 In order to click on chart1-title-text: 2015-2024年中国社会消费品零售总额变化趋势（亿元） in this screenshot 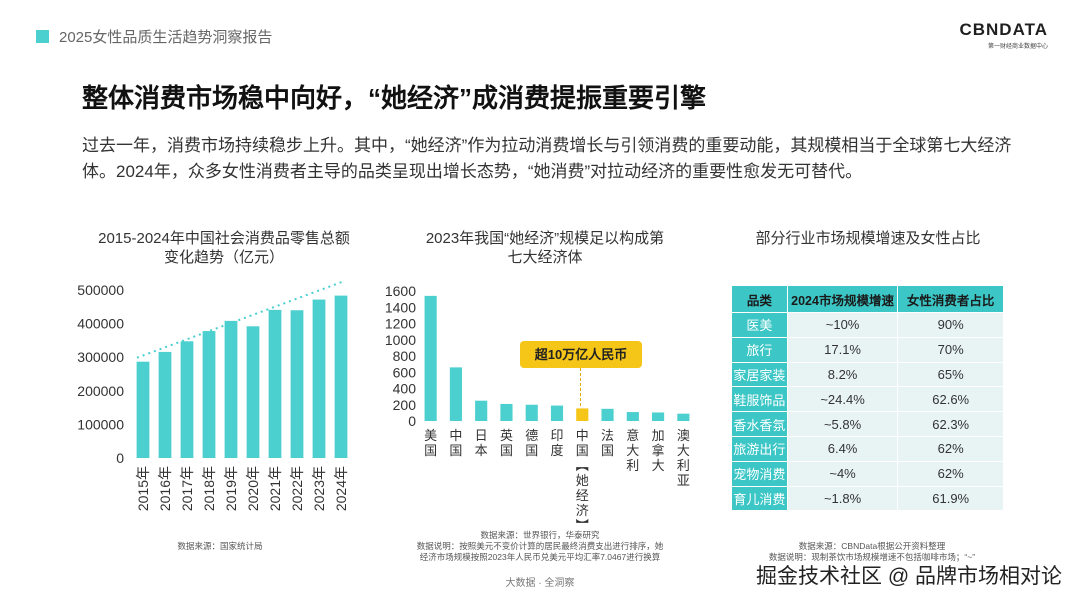, I will do `click(224, 248)`.